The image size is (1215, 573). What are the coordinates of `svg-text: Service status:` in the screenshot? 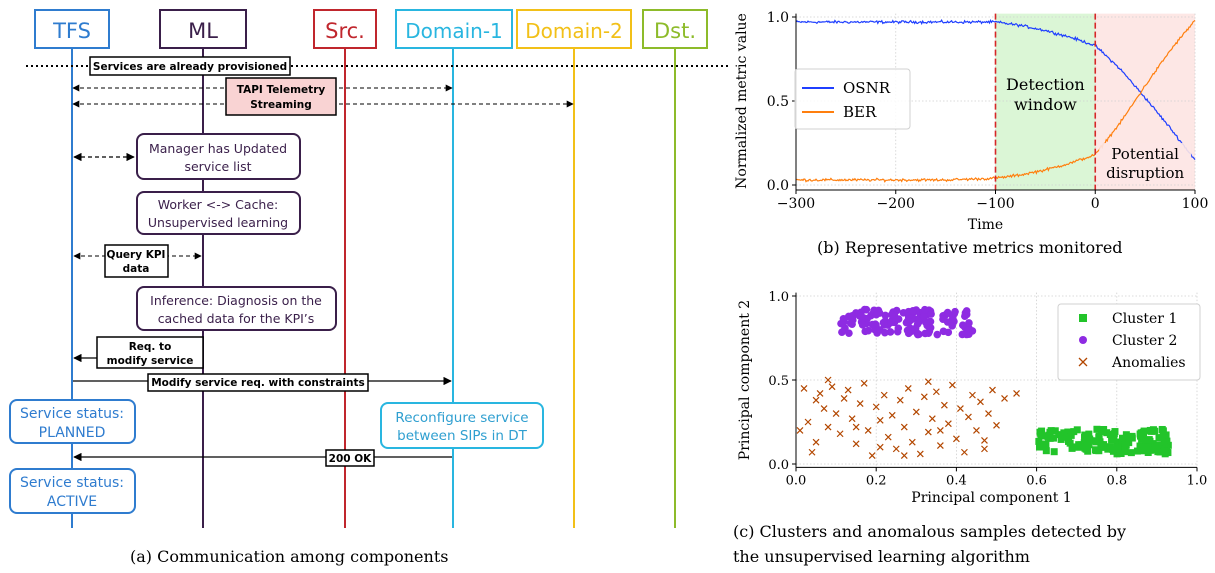 It's located at (72, 483).